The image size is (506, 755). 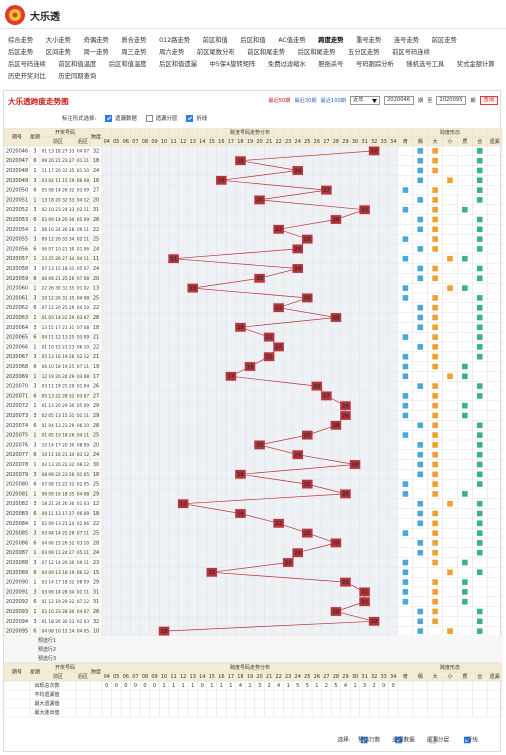 What do you see at coordinates (369, 40) in the screenshot?
I see `nav-link: 重号走势` at bounding box center [369, 40].